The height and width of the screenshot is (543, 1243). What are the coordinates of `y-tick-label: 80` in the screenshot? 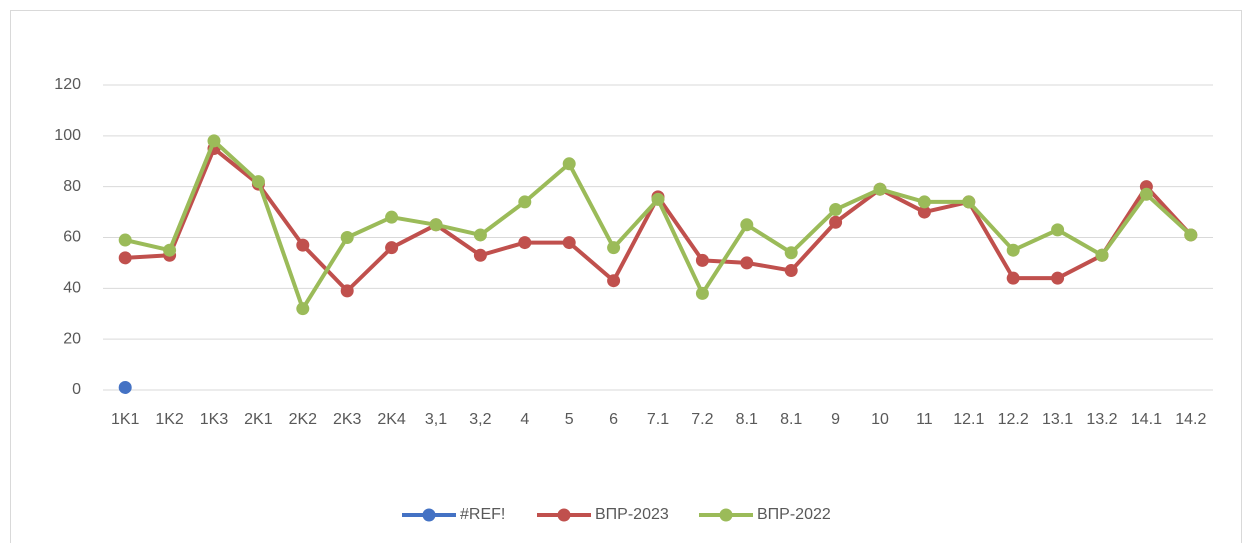 It's located at (72, 186).